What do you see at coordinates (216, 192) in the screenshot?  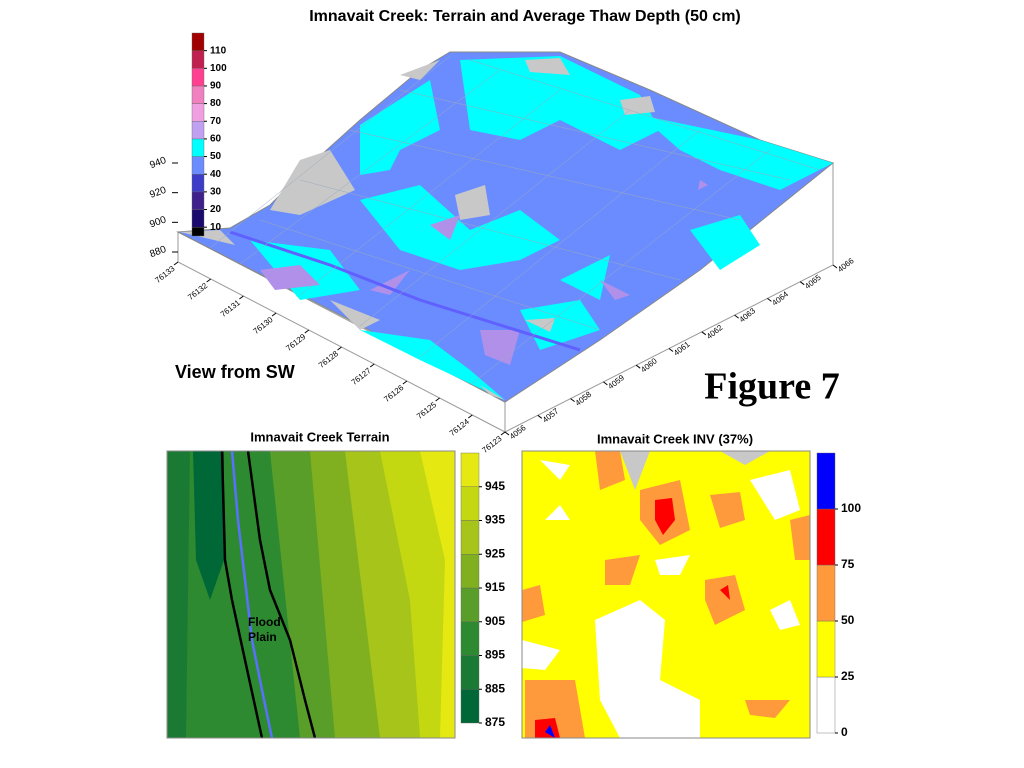 I see `colorbar-label: 30` at bounding box center [216, 192].